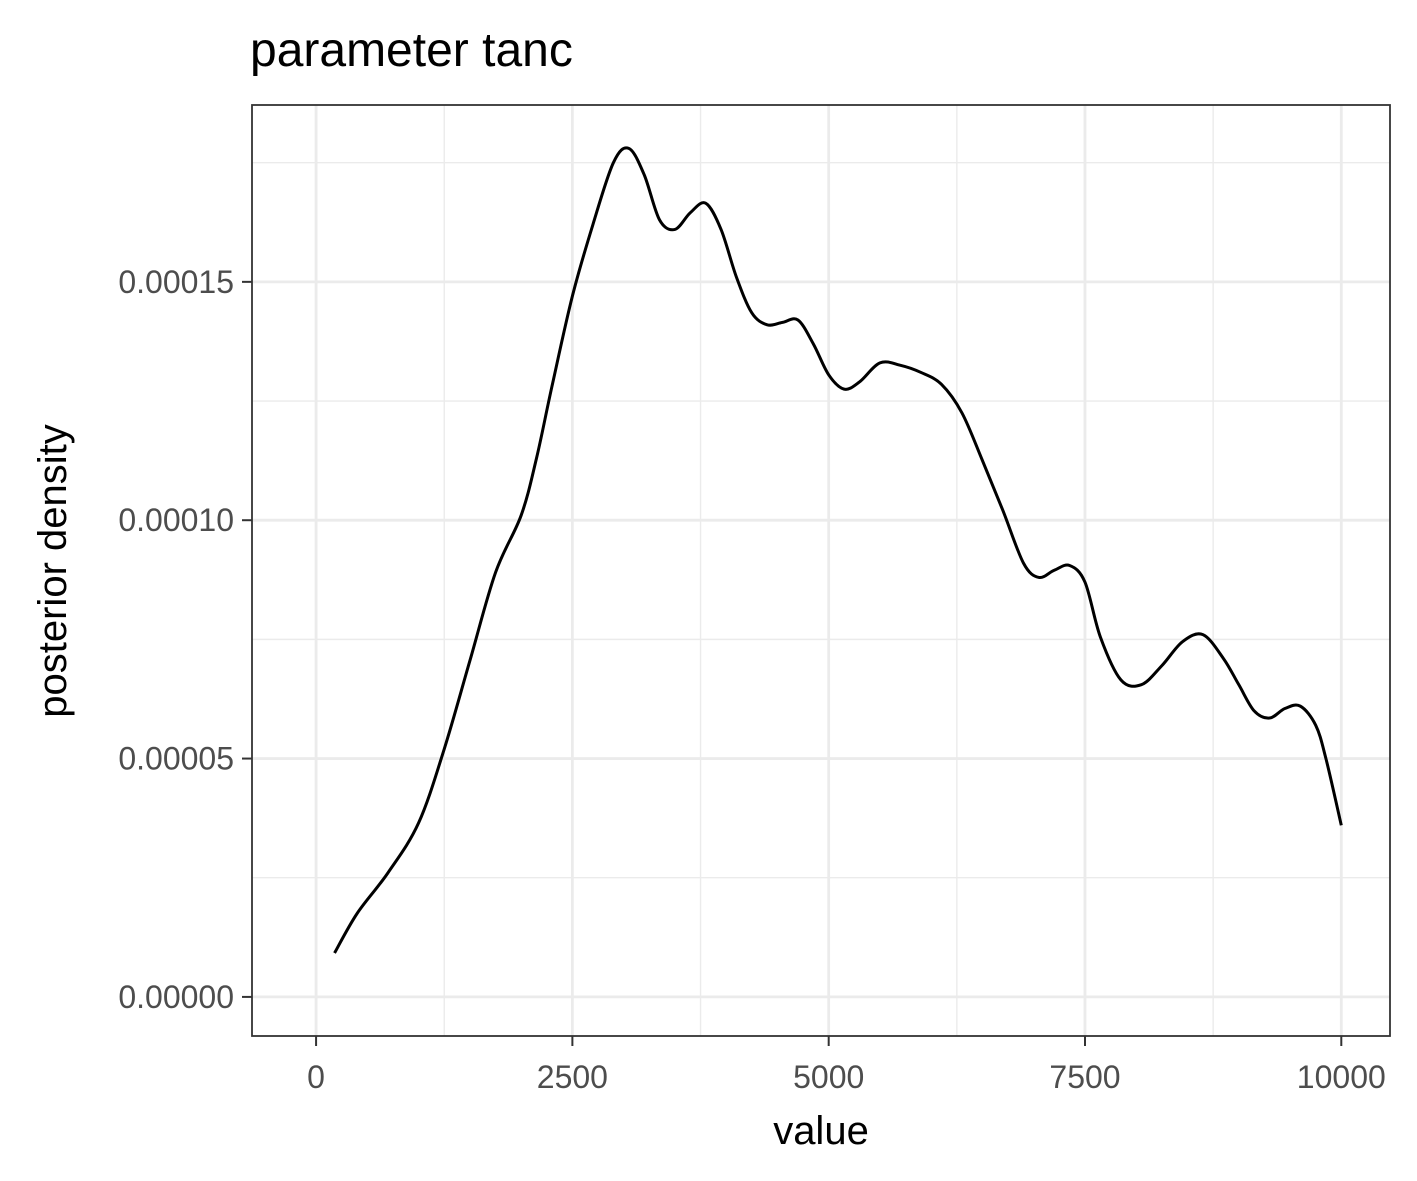  I want to click on y-axis-title: posterior density, so click(53, 570).